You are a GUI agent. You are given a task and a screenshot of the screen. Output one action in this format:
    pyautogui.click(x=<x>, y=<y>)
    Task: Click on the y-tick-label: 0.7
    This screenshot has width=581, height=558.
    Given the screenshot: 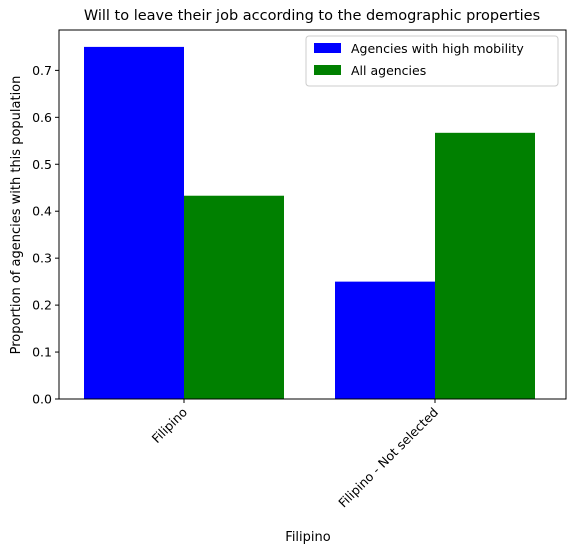 What is the action you would take?
    pyautogui.click(x=42, y=70)
    